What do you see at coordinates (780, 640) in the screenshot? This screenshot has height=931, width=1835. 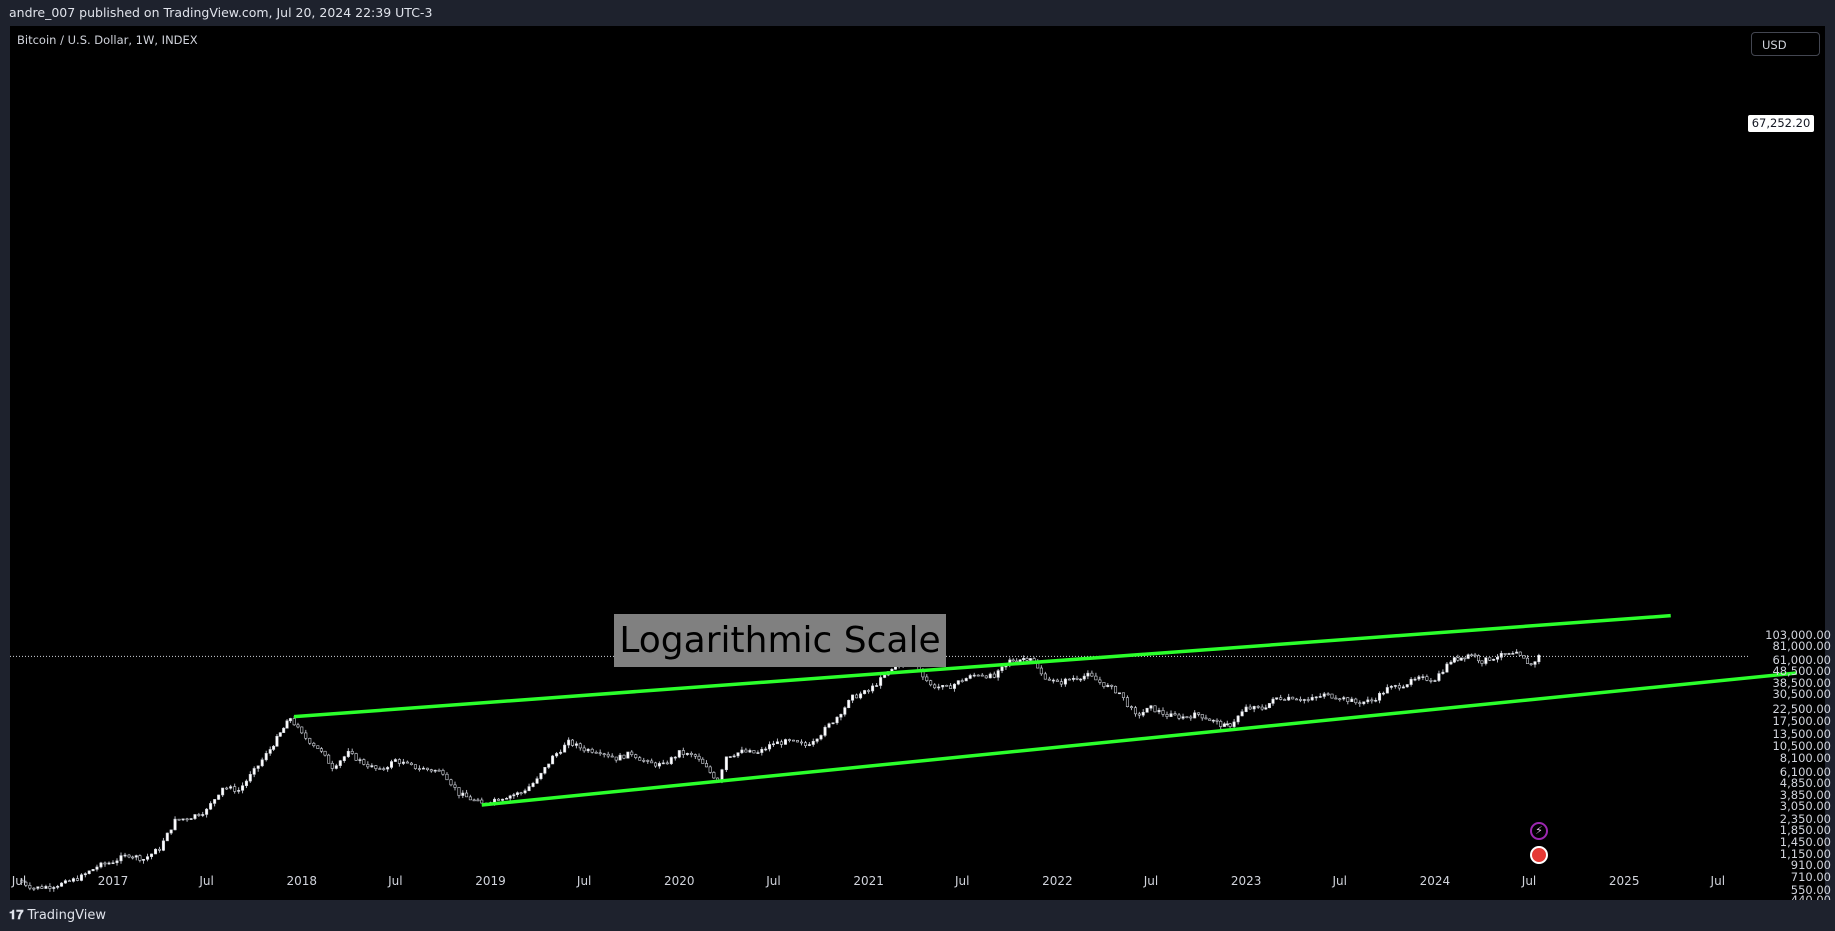 I see `annotation-box: Logarithmic Scale` at bounding box center [780, 640].